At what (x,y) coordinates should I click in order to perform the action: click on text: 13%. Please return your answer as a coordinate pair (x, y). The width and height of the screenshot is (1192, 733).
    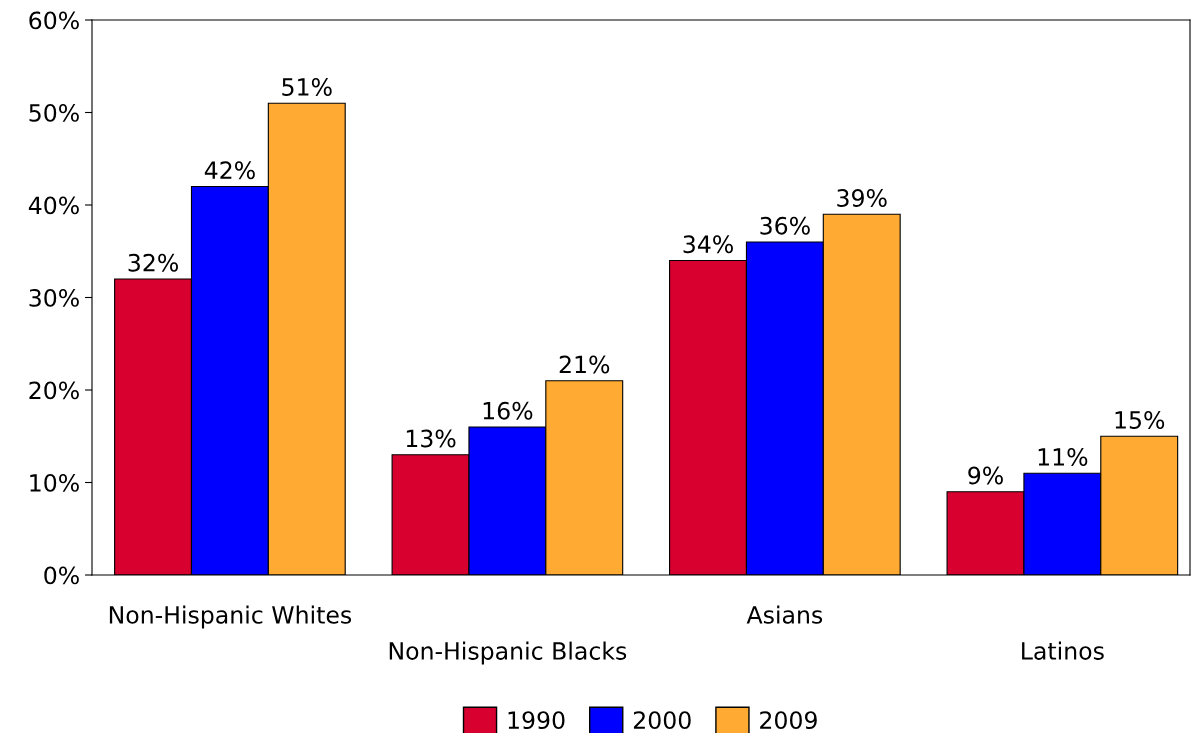
    Looking at the image, I should click on (431, 438).